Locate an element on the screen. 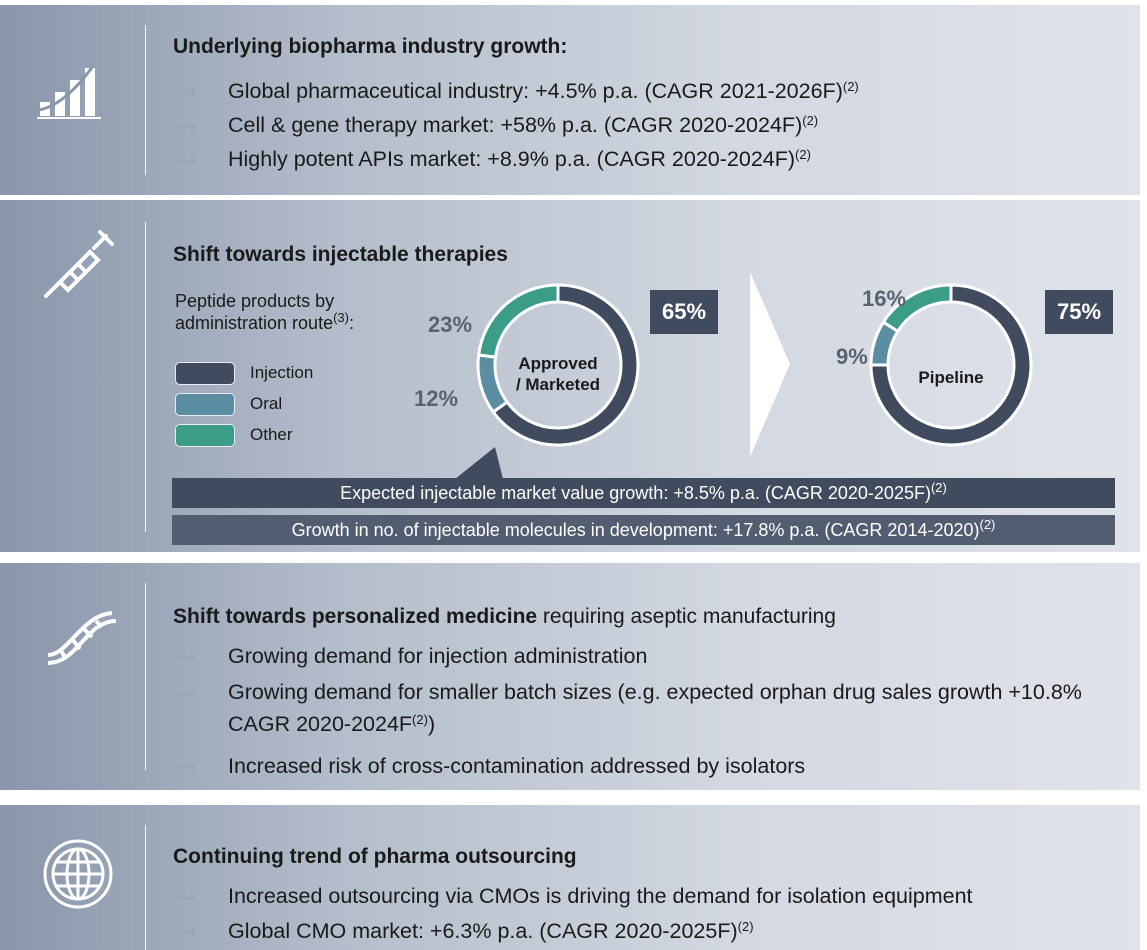  title-bold: Shift towards personalized medicine is located at coordinates (355, 616).